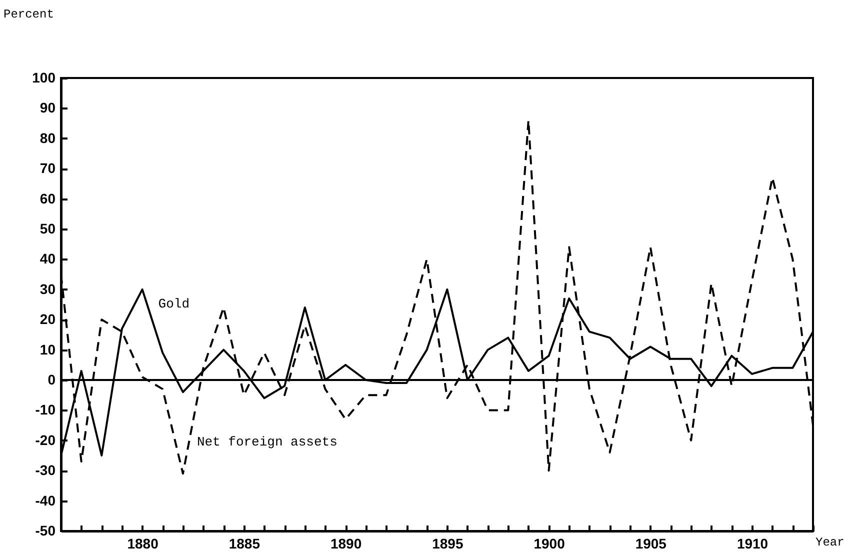 The width and height of the screenshot is (847, 552). Describe the element at coordinates (346, 544) in the screenshot. I see `x-tick-label: 1890` at that location.